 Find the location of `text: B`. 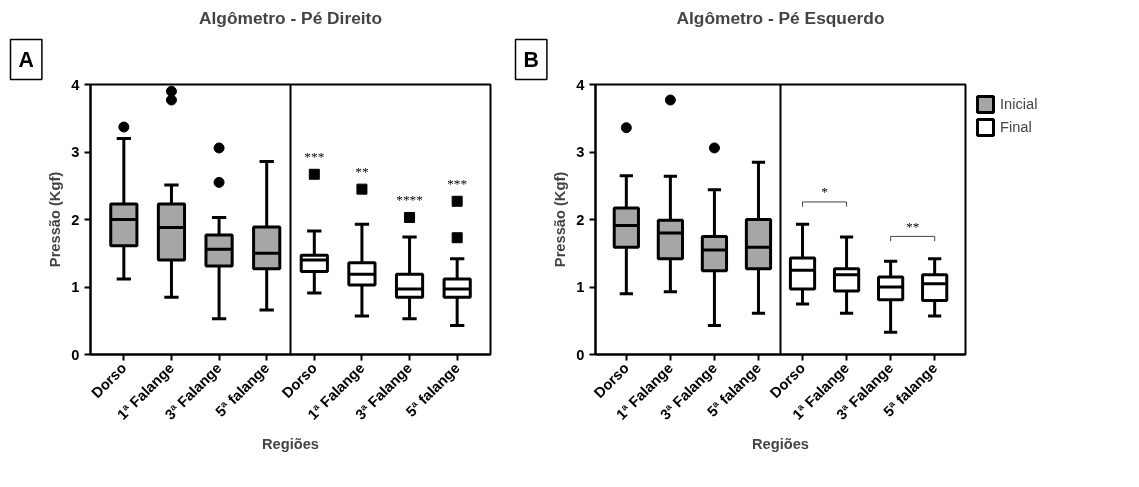

text: B is located at coordinates (531, 59).